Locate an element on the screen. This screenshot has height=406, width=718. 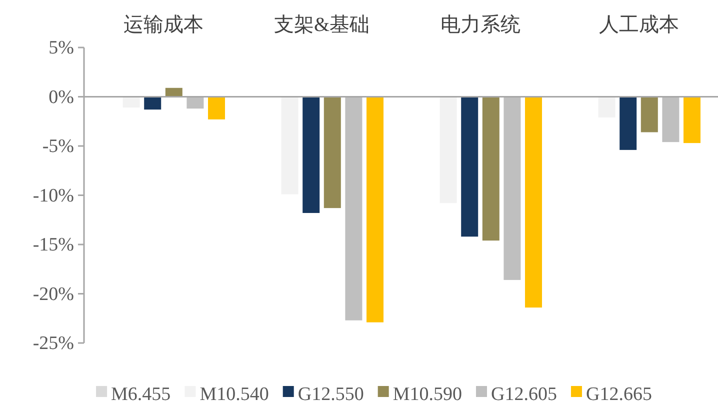
y-tick-label: -20% is located at coordinates (53, 294).